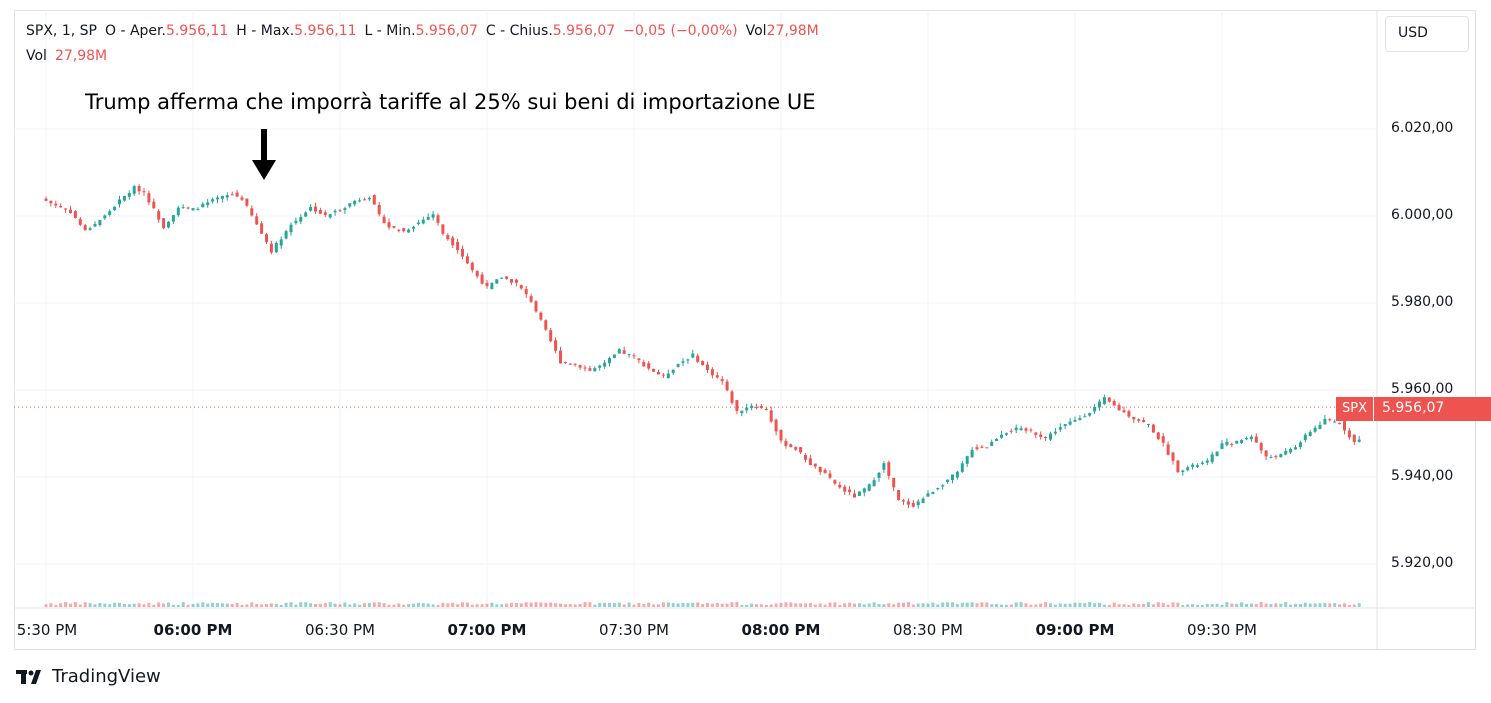 The image size is (1491, 703). Describe the element at coordinates (487, 630) in the screenshot. I see `x-tick-label: 07:00 PM` at that location.